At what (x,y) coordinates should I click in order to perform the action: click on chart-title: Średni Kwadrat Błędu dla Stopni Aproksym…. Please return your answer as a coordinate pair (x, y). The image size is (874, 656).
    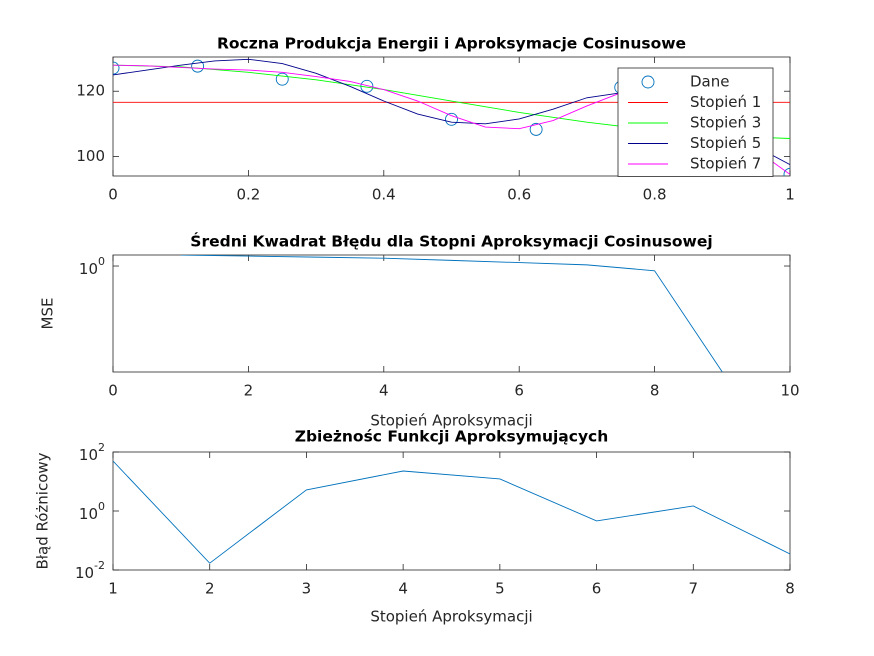
    Looking at the image, I should click on (451, 241).